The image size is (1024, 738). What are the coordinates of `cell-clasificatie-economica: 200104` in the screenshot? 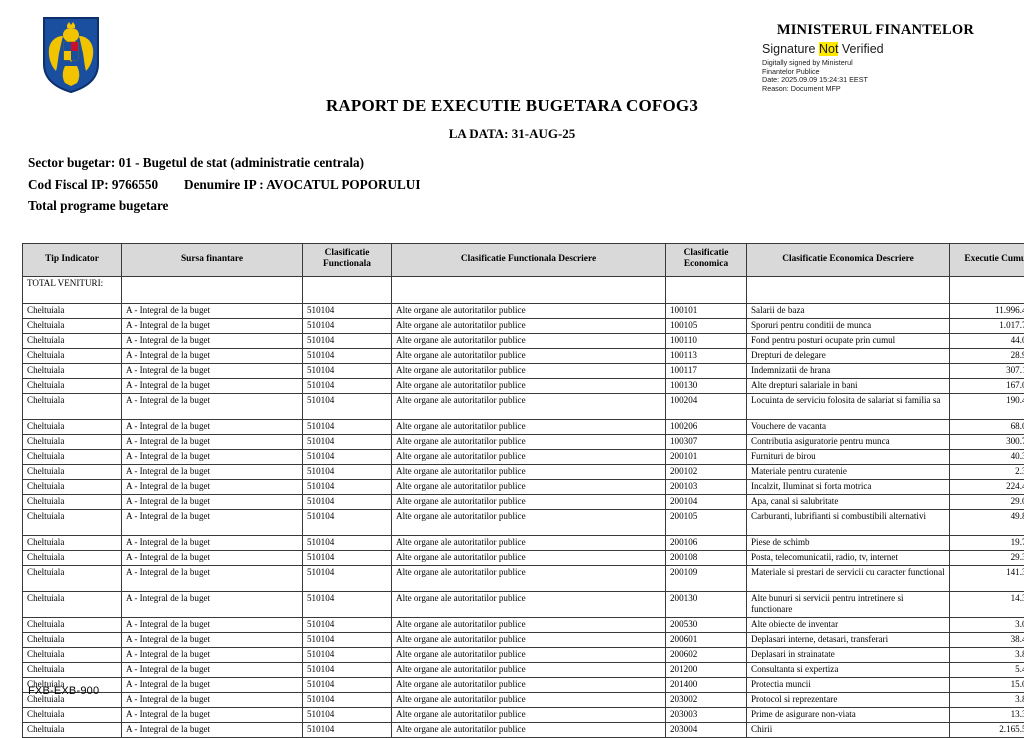 It's located at (706, 501).